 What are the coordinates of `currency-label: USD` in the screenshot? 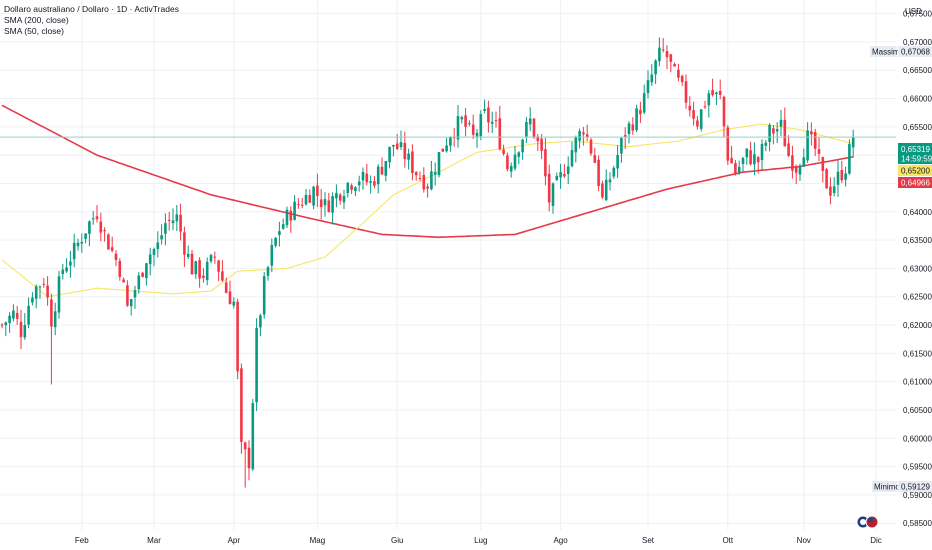 It's located at (913, 11).